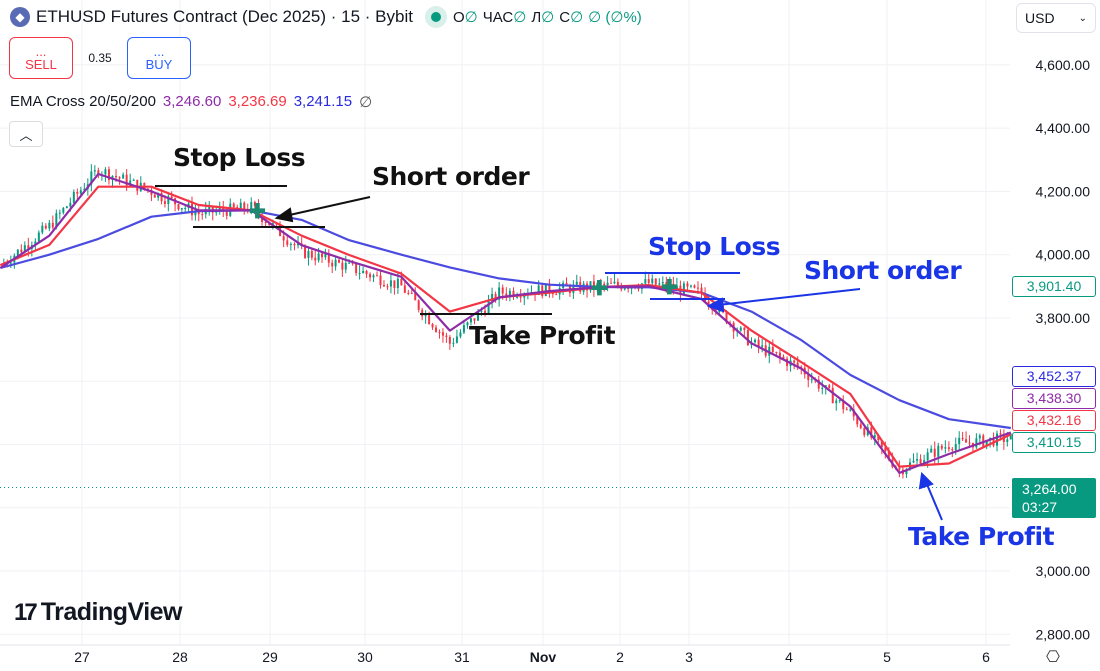 This screenshot has height=671, width=1100. I want to click on x-tick-label: 4, so click(789, 657).